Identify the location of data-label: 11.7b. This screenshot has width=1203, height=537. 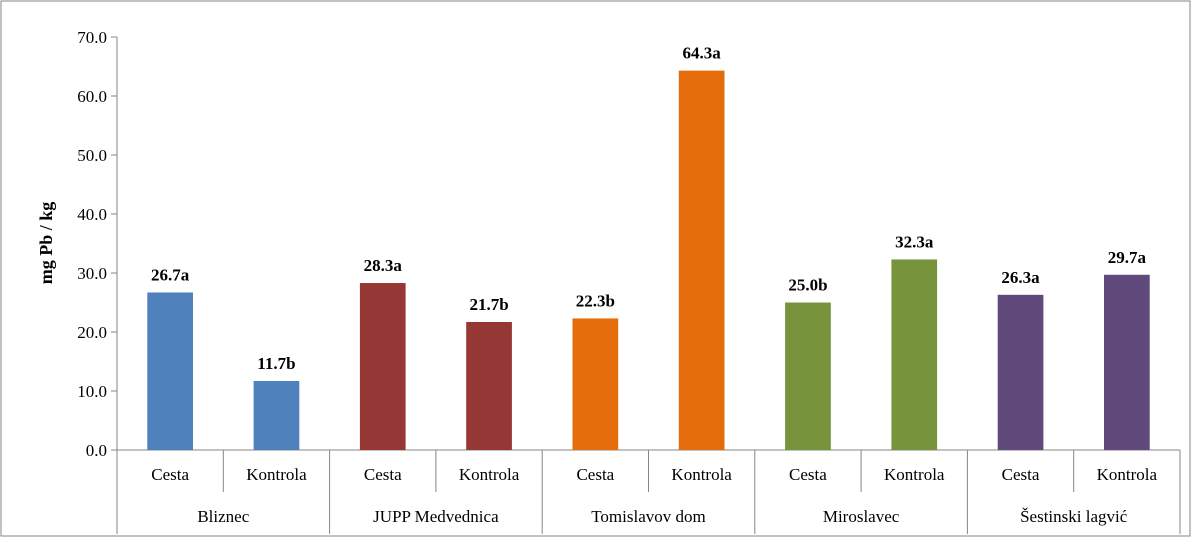
(276, 363).